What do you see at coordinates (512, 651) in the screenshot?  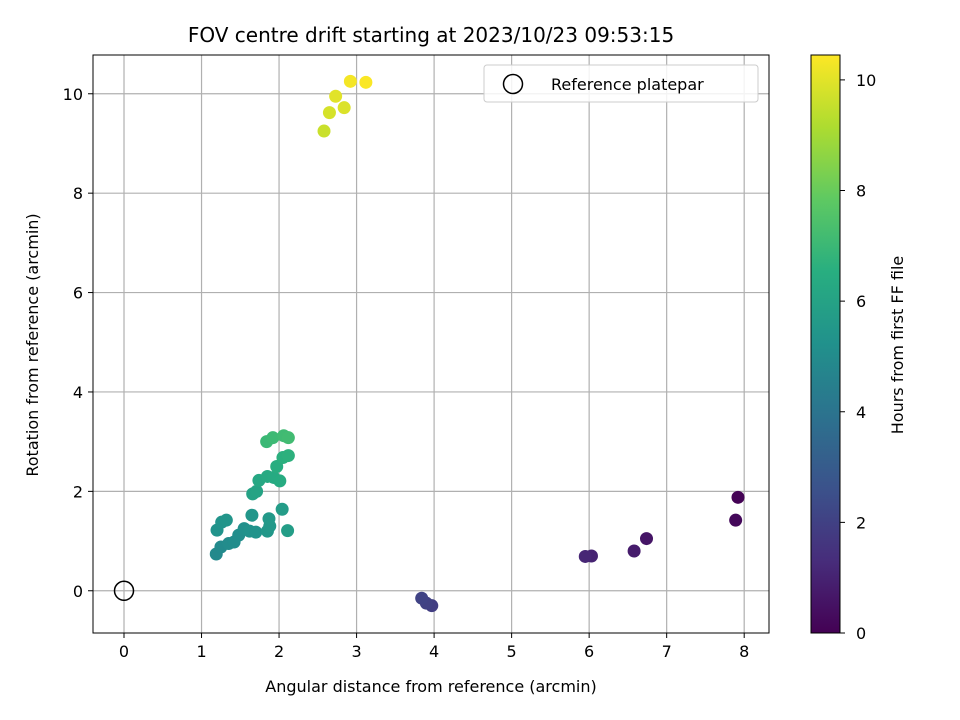 I see `x-tick-label: 5` at bounding box center [512, 651].